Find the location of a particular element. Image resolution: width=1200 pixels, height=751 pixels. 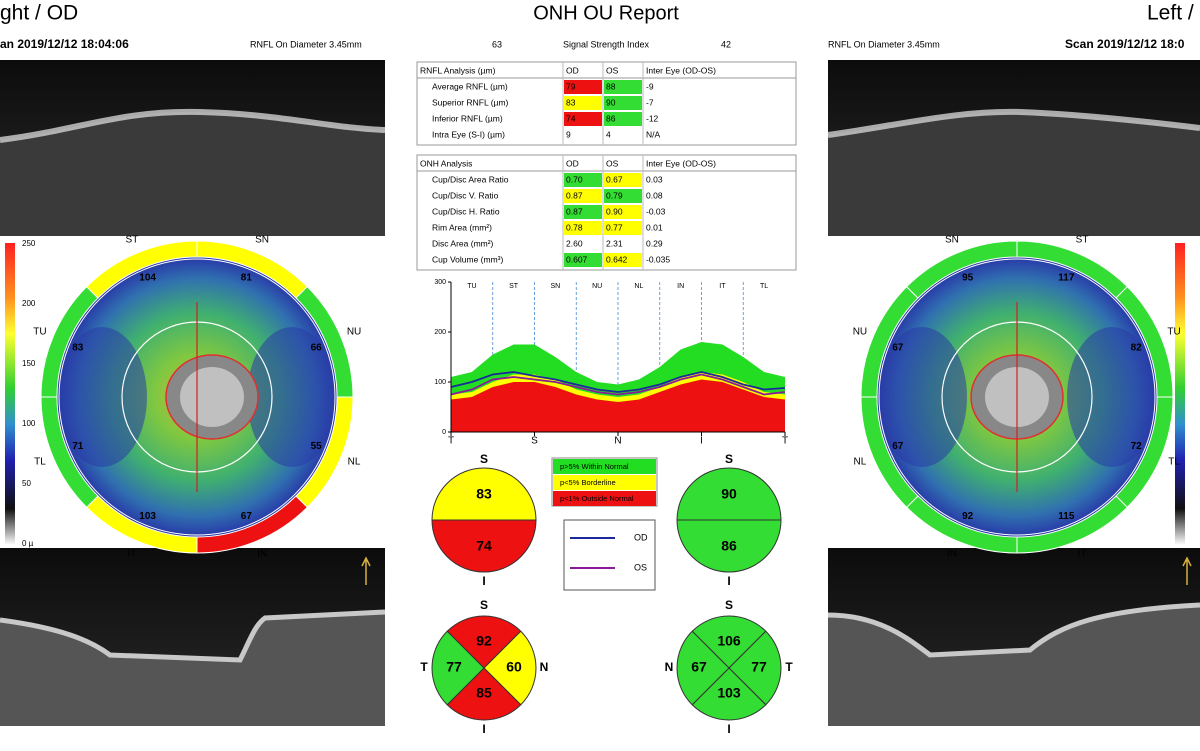

quadrant-value: 83 is located at coordinates (484, 494).